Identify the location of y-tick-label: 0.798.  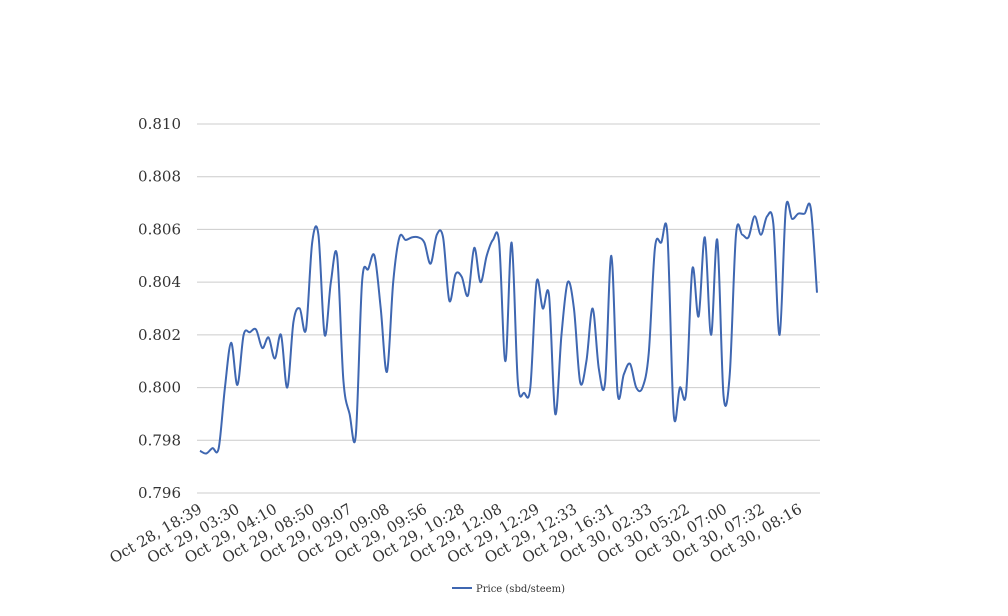
(159, 440).